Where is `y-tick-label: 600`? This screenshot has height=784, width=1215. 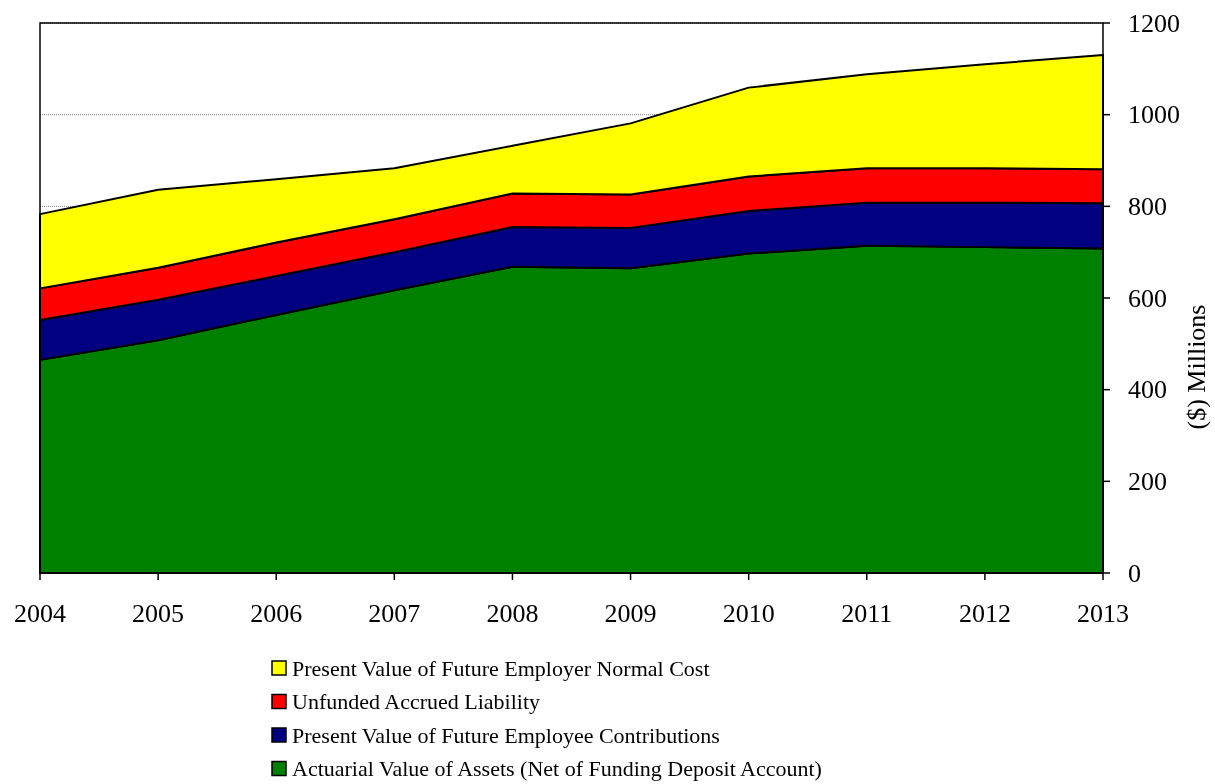
y-tick-label: 600 is located at coordinates (1147, 298).